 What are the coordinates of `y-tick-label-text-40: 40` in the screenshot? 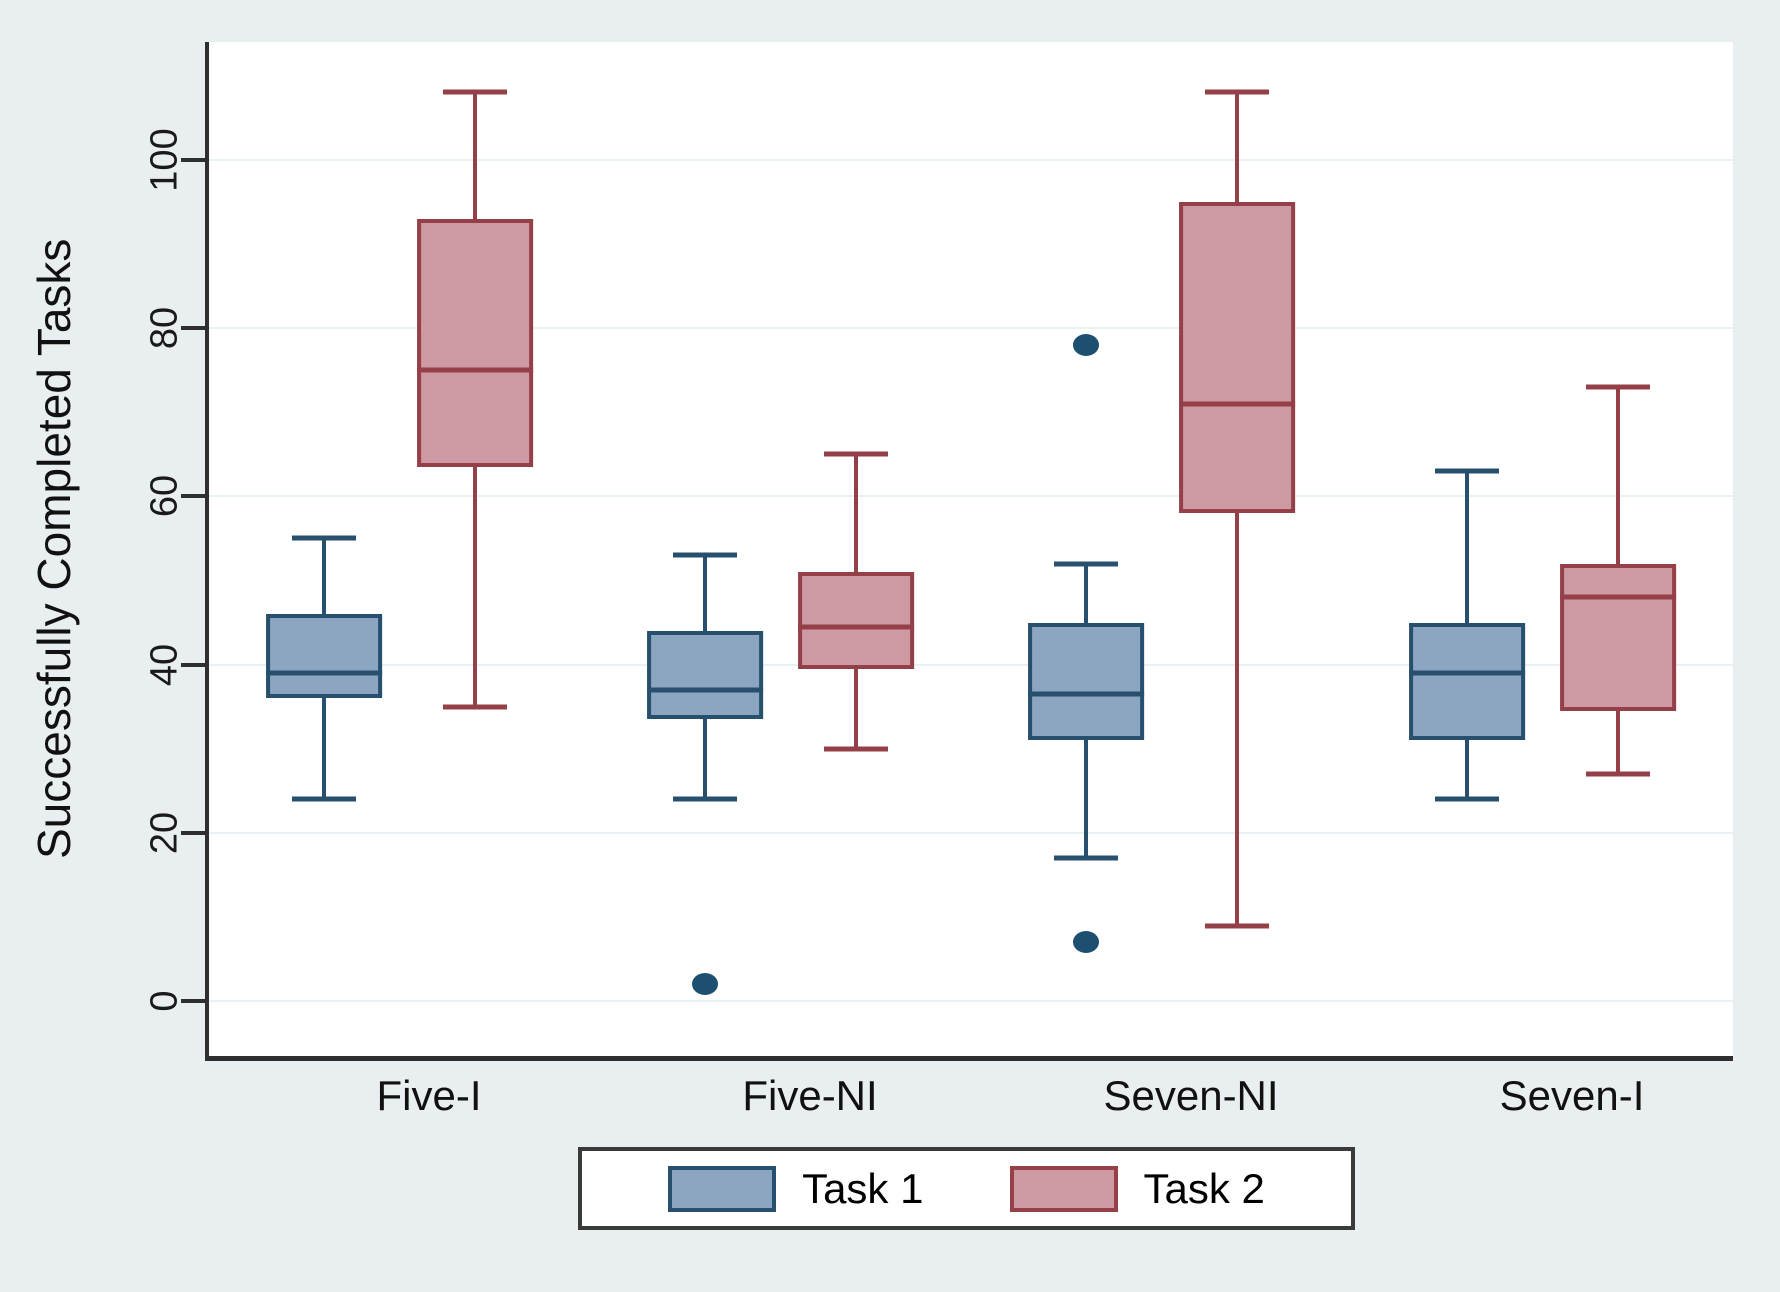 It's located at (164, 664).